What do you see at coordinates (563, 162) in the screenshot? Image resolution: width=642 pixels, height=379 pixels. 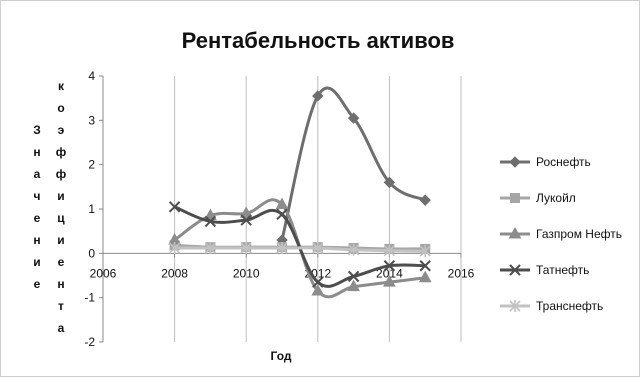 I see `legend-label: Роснефть` at bounding box center [563, 162].